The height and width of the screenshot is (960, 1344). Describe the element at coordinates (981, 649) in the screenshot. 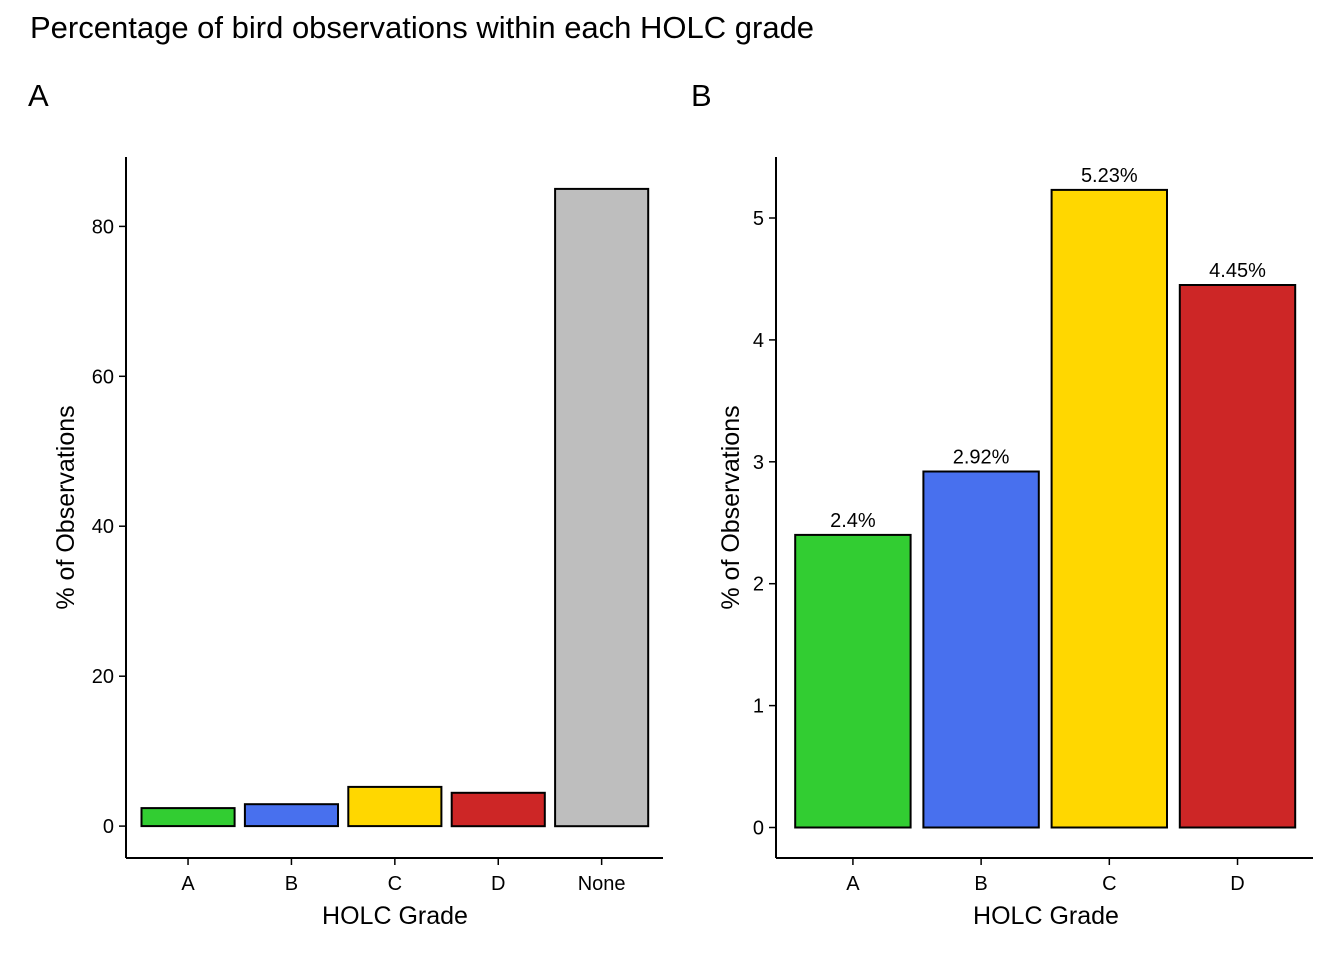

I see `bar-b-b` at that location.